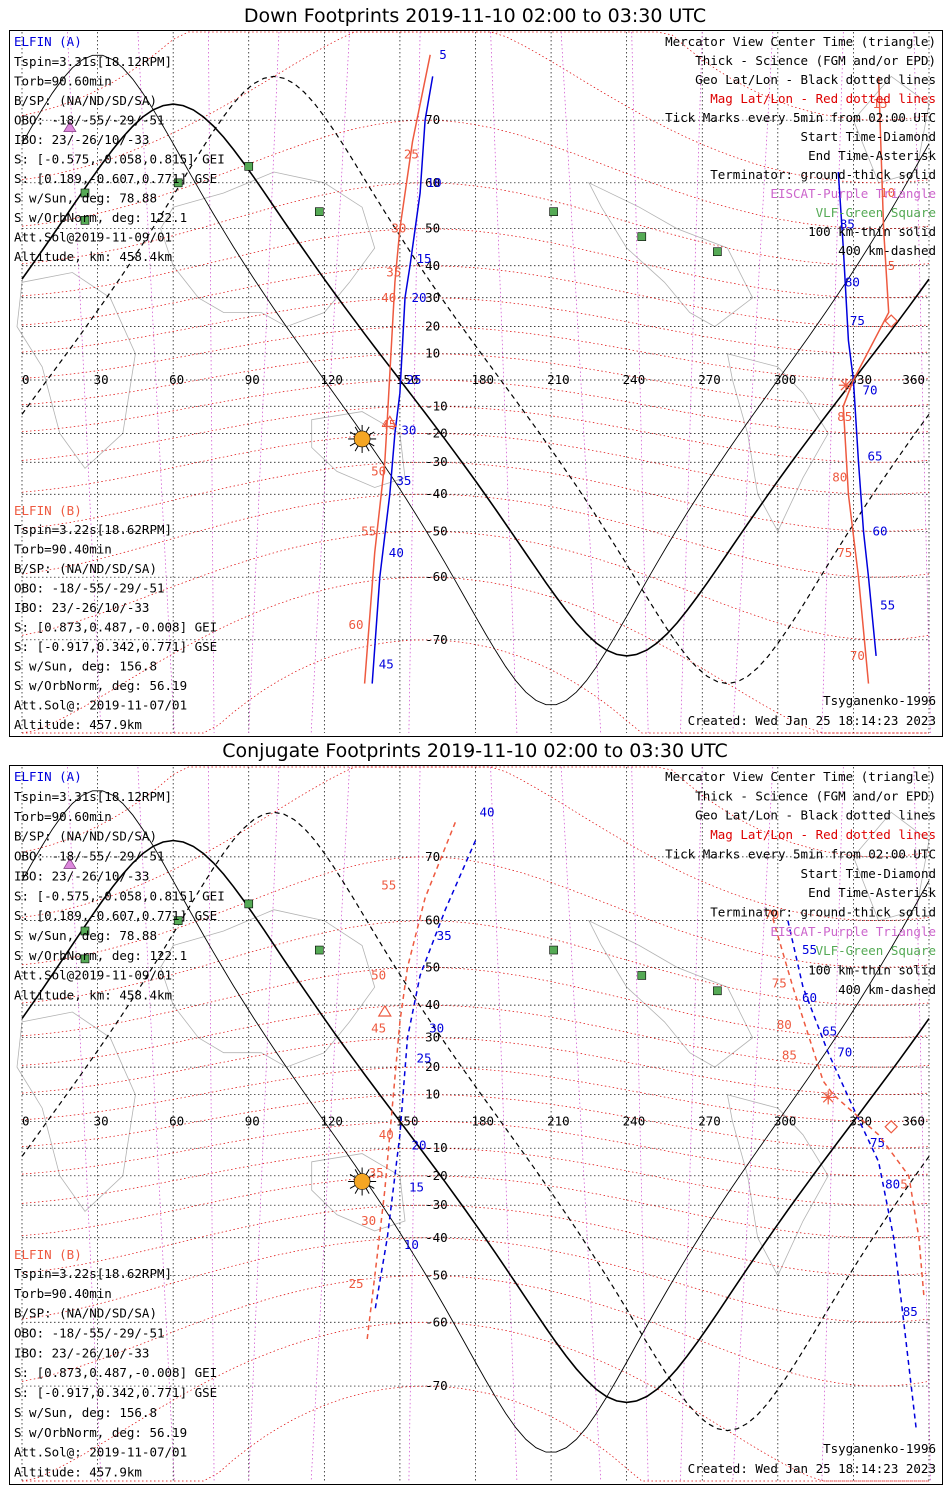 Image resolution: width=950 pixels, height=1500 pixels. I want to click on created-label: Created: Wed Jan 25 18:14:23 2023, so click(812, 720).